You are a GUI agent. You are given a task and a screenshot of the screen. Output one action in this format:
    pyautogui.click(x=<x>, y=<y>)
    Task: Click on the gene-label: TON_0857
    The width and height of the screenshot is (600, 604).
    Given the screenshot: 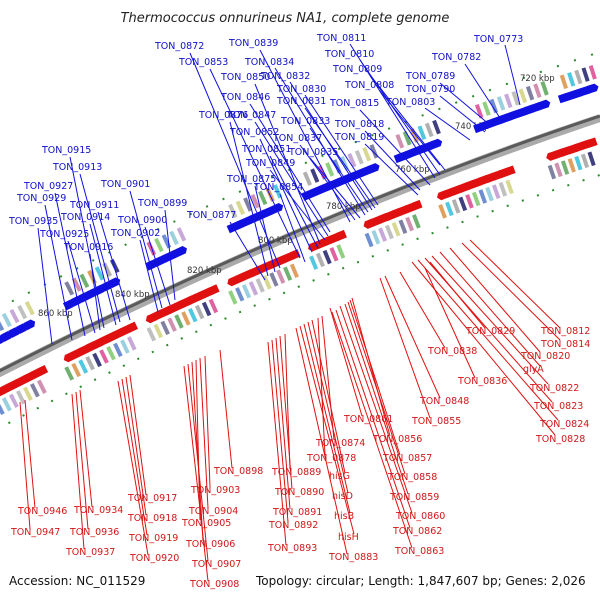 What is the action you would take?
    pyautogui.click(x=407, y=458)
    